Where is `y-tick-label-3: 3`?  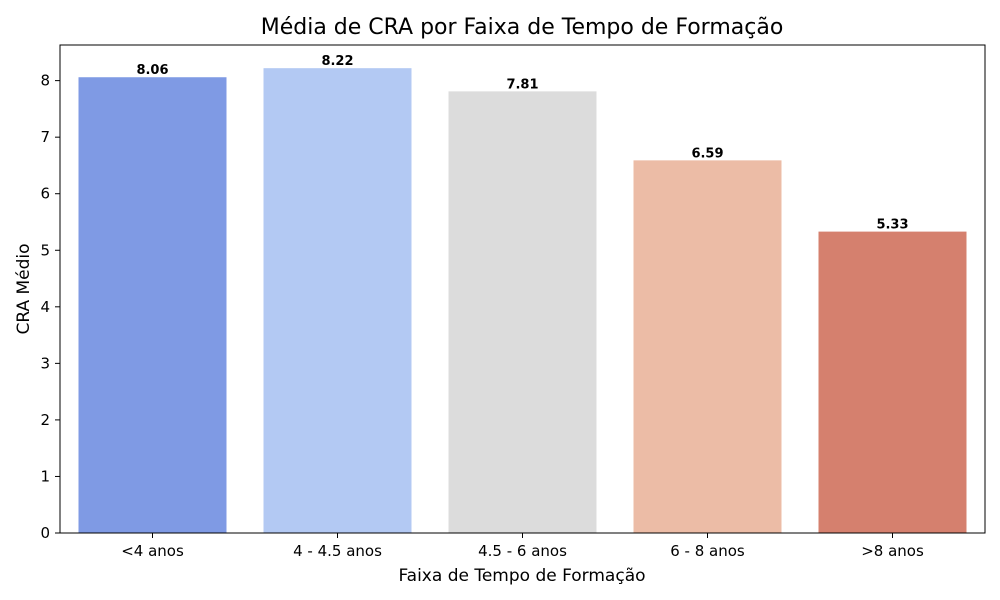
y-tick-label-3: 3 is located at coordinates (45, 363).